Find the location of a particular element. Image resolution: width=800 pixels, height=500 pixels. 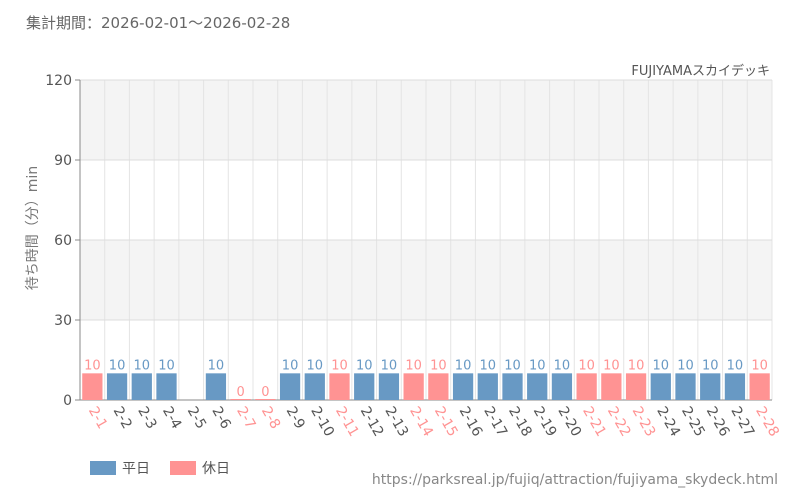

legend: 平日 休日 is located at coordinates (170, 468).